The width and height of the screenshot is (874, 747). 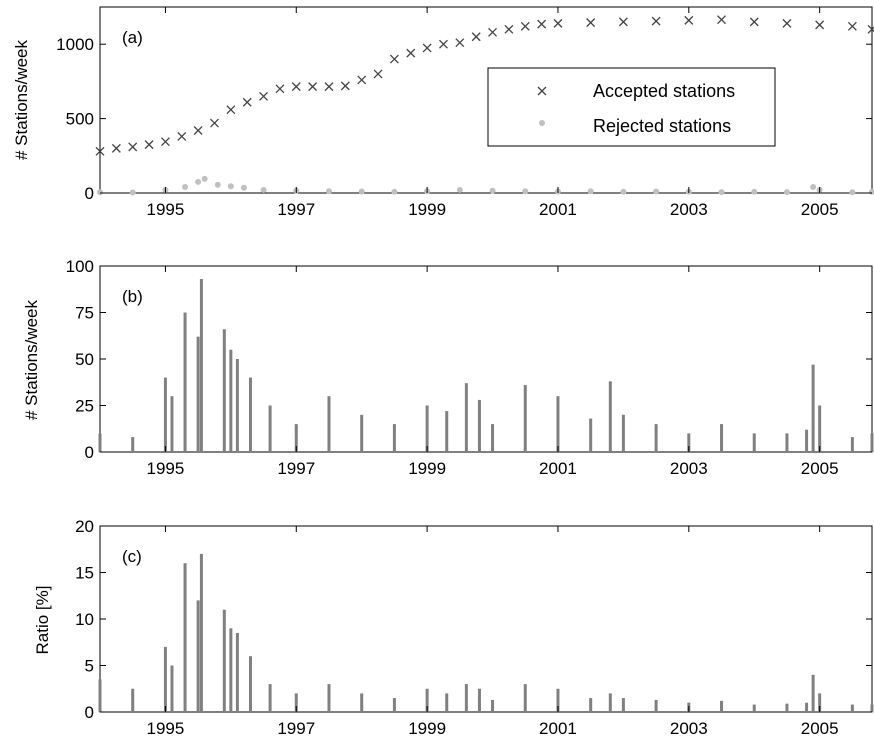 I want to click on y-tick-label-a: 500, so click(x=80, y=119).